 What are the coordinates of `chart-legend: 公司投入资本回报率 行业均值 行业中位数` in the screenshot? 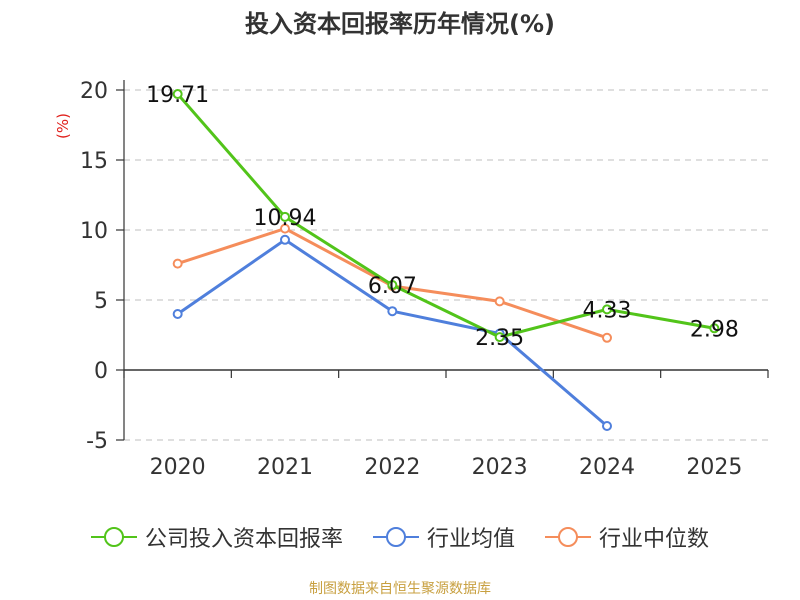 It's located at (400, 537).